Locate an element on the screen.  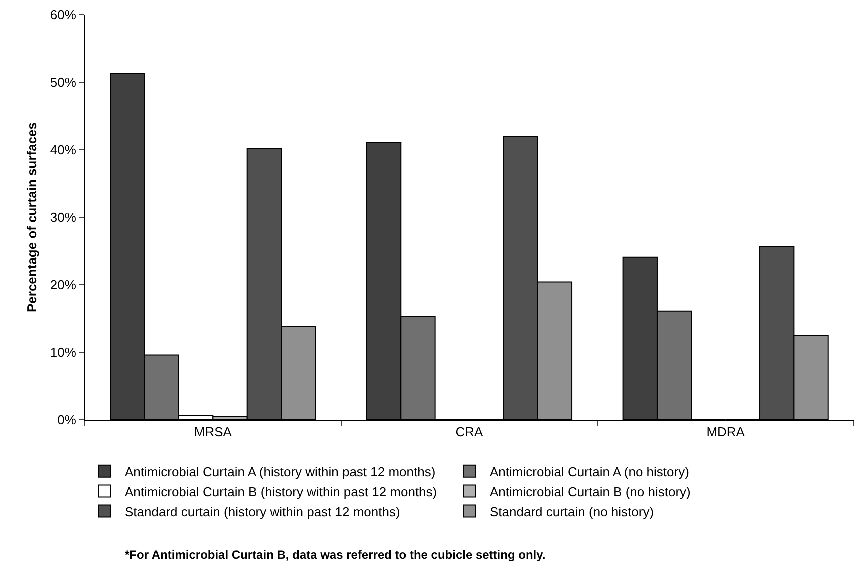
legend-label: Standard curtain (history within past 12 months) is located at coordinates (262, 512).